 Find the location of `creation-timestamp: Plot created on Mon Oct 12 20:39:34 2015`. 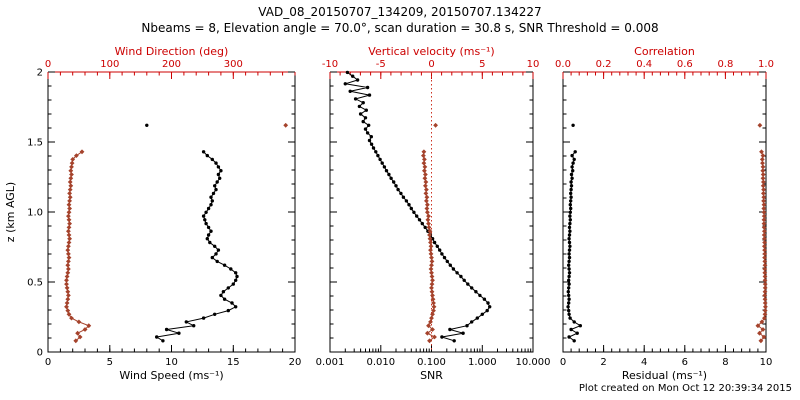

creation-timestamp: Plot created on Mon Oct 12 20:39:34 2015 is located at coordinates (685, 388).